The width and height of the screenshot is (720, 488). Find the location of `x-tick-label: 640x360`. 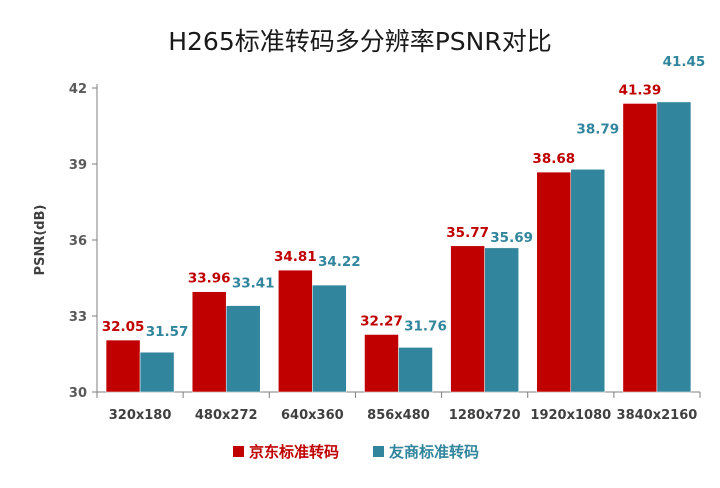

x-tick-label: 640x360 is located at coordinates (312, 415).